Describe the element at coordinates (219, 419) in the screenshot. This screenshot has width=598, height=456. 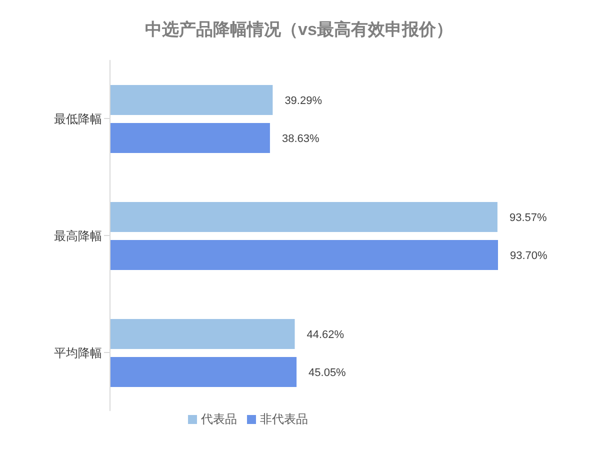
I see `legend-label: 代表品` at that location.